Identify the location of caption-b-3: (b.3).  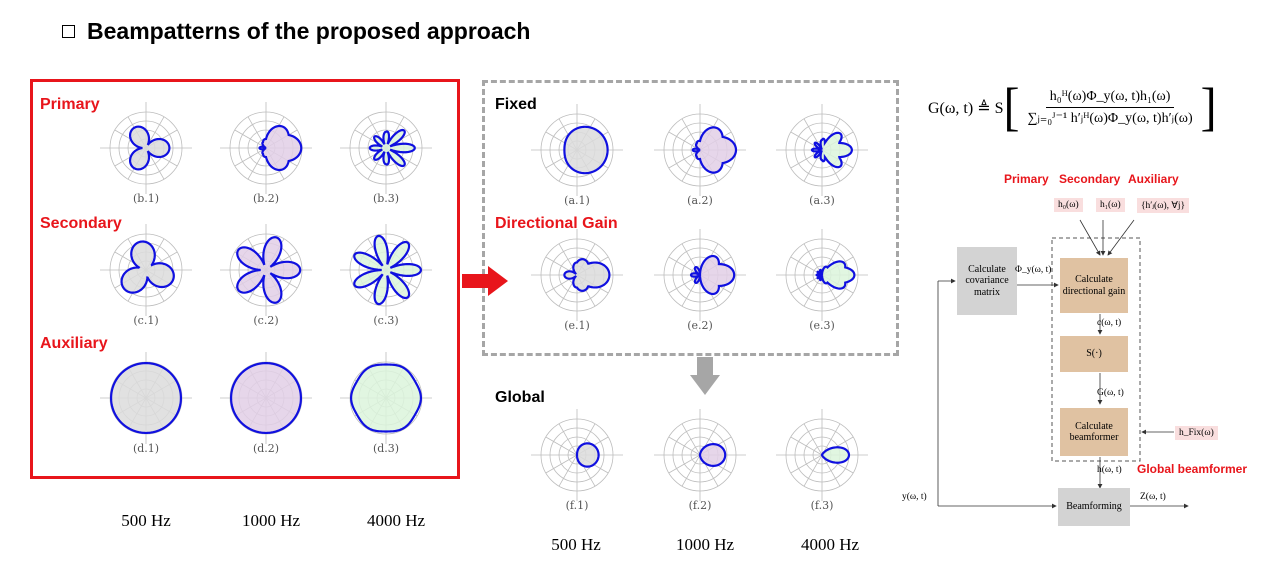
(386, 198).